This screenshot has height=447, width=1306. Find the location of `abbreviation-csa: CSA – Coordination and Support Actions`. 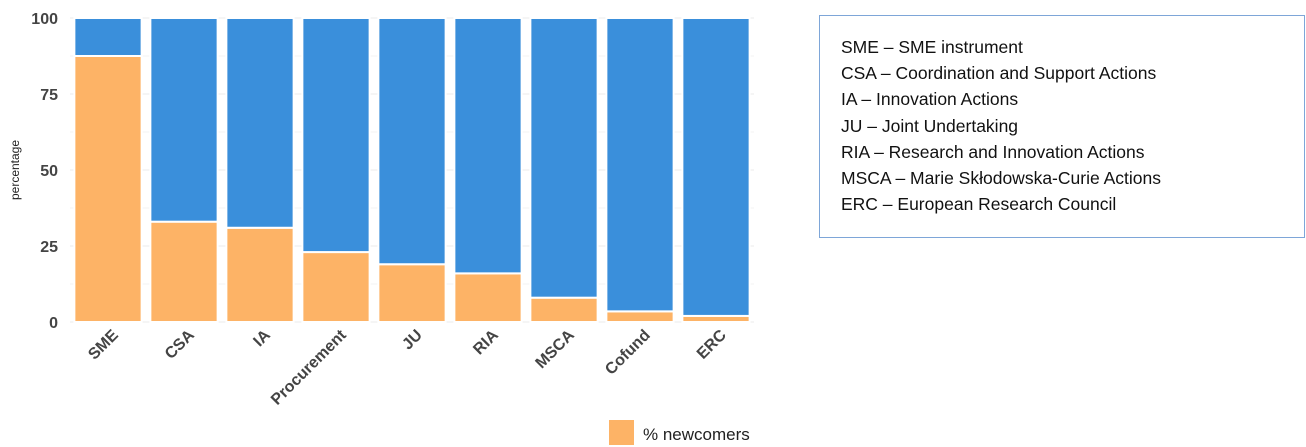

abbreviation-csa: CSA – Coordination and Support Actions is located at coordinates (999, 73).